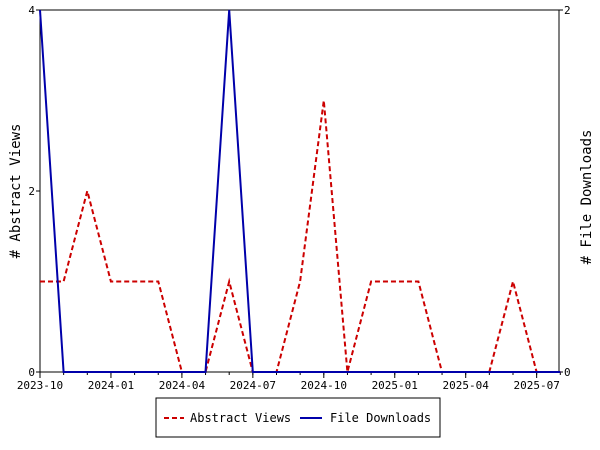 The image size is (600, 450). Describe the element at coordinates (40, 385) in the screenshot. I see `x-tick-label: 2023-10` at that location.